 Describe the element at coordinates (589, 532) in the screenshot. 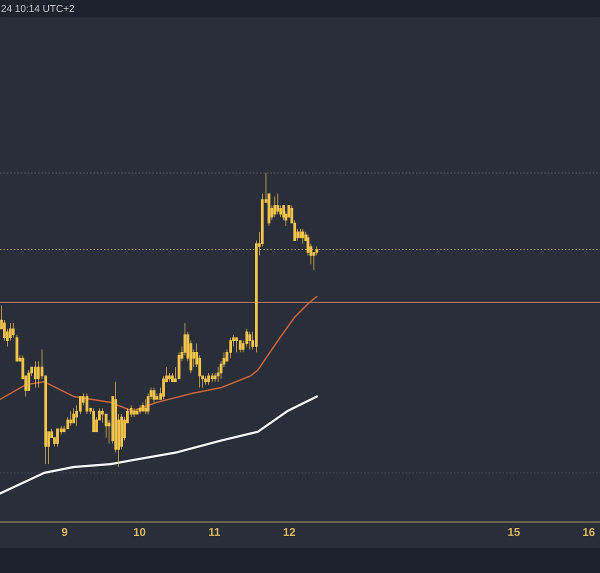

I see `x-tick-label: 16` at that location.